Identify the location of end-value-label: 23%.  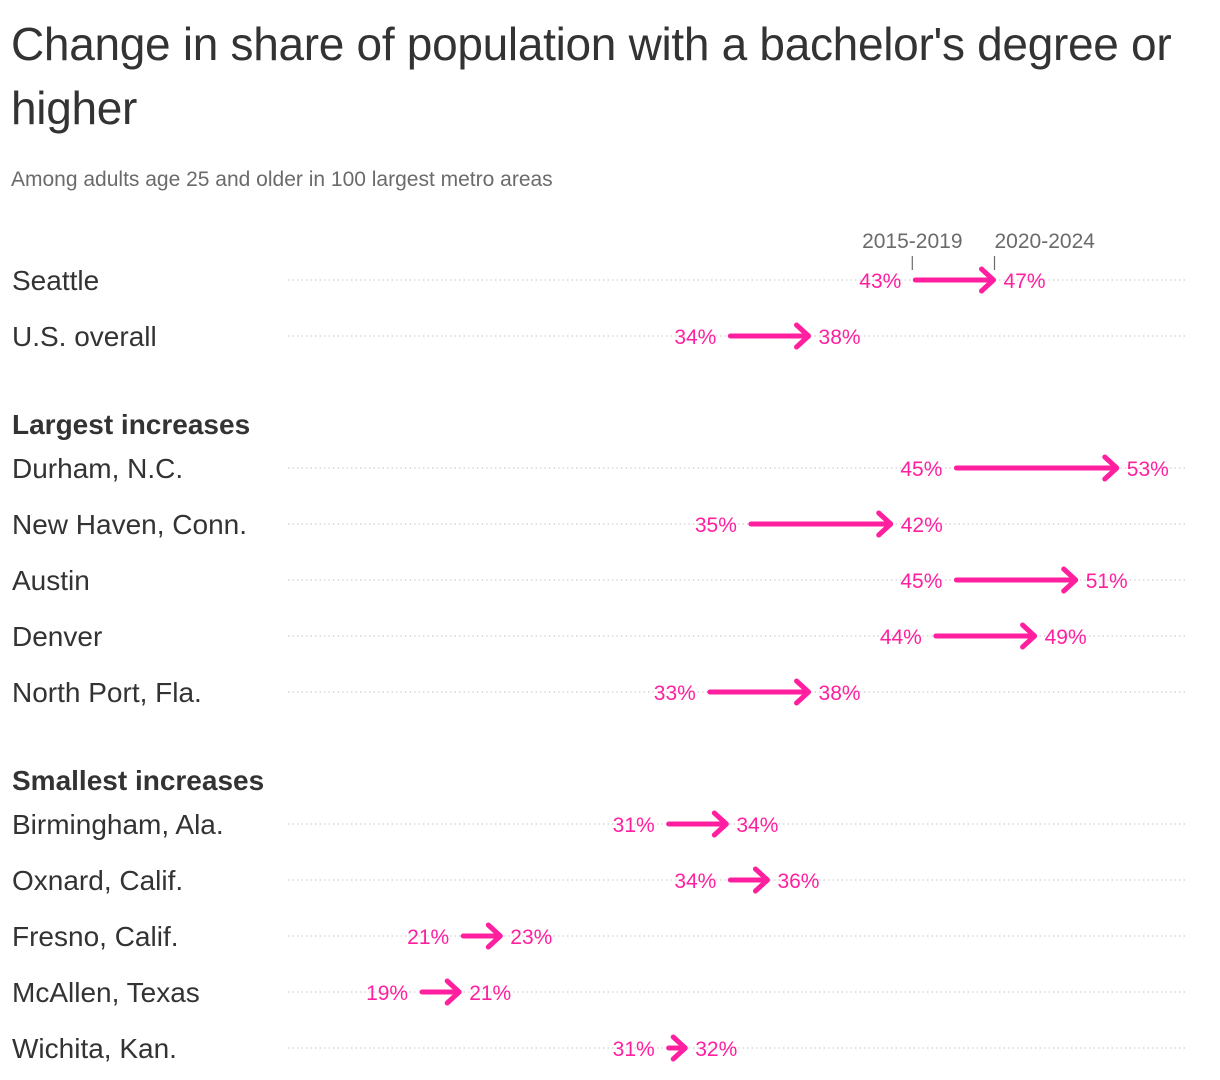
(531, 937).